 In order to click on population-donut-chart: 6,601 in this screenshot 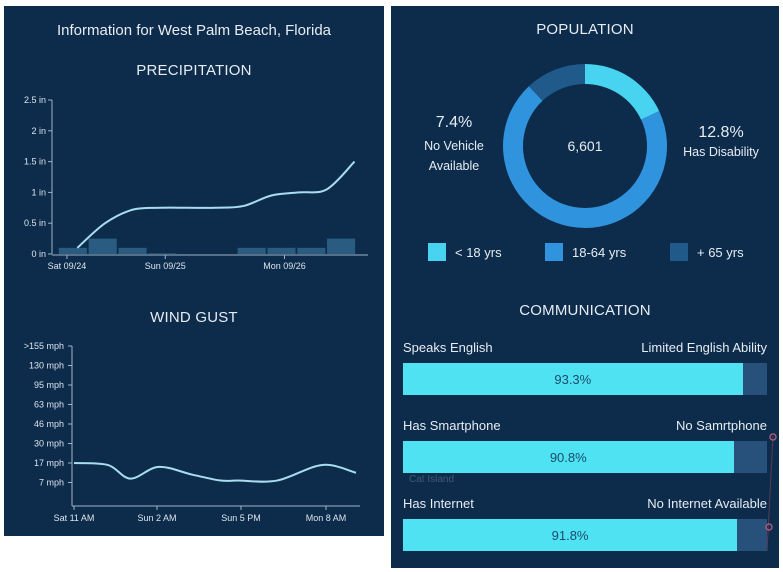, I will do `click(585, 146)`.